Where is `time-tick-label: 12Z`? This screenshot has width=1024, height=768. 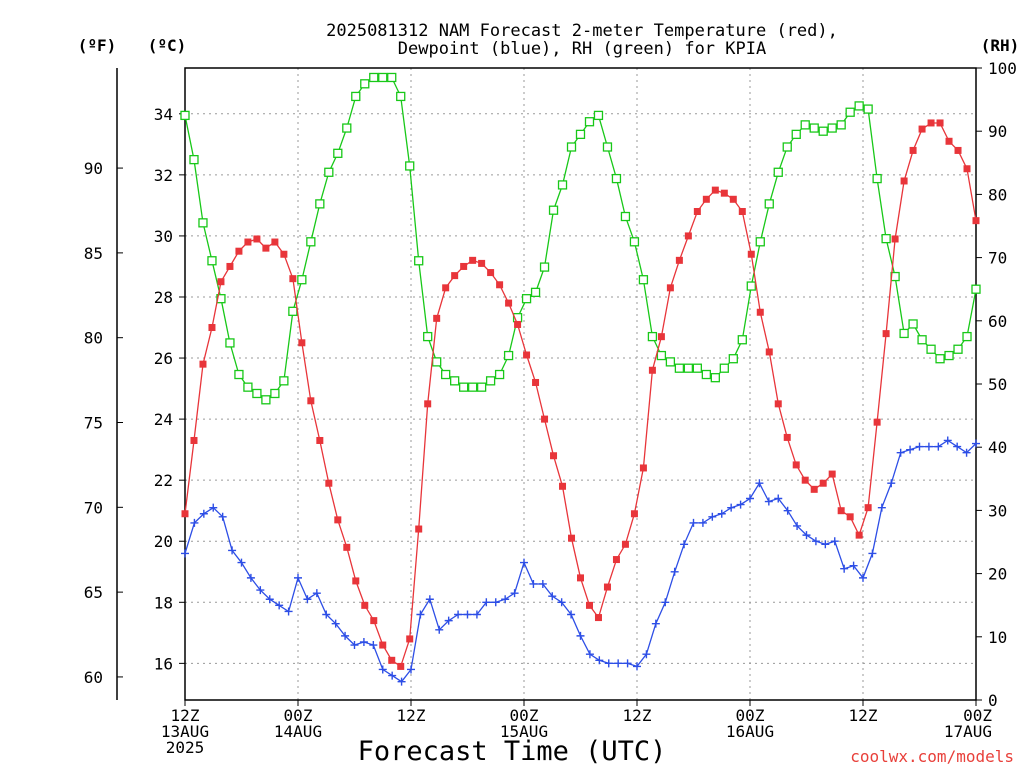
time-tick-label: 12Z is located at coordinates (863, 715).